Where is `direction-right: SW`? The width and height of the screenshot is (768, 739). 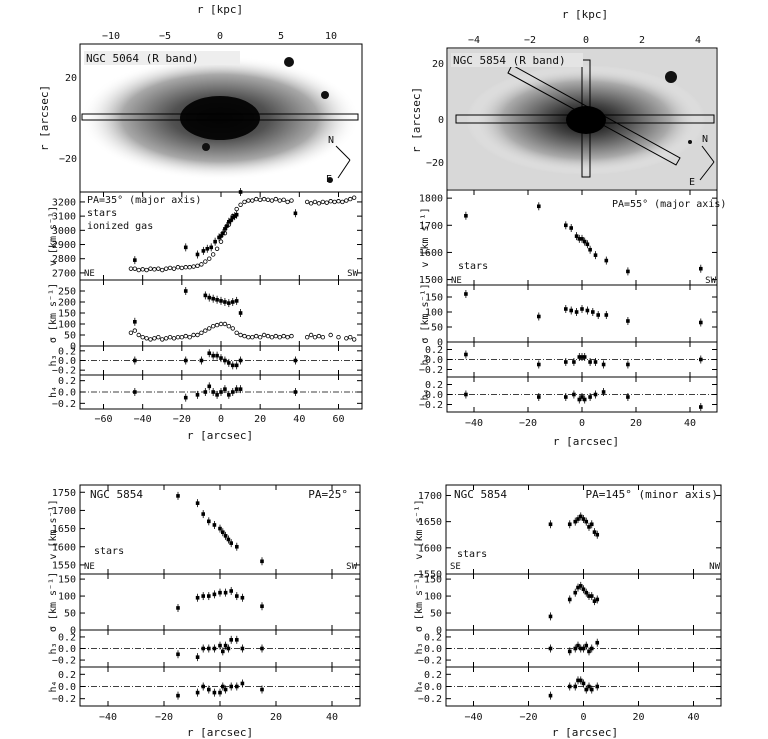 direction-right: SW is located at coordinates (352, 274).